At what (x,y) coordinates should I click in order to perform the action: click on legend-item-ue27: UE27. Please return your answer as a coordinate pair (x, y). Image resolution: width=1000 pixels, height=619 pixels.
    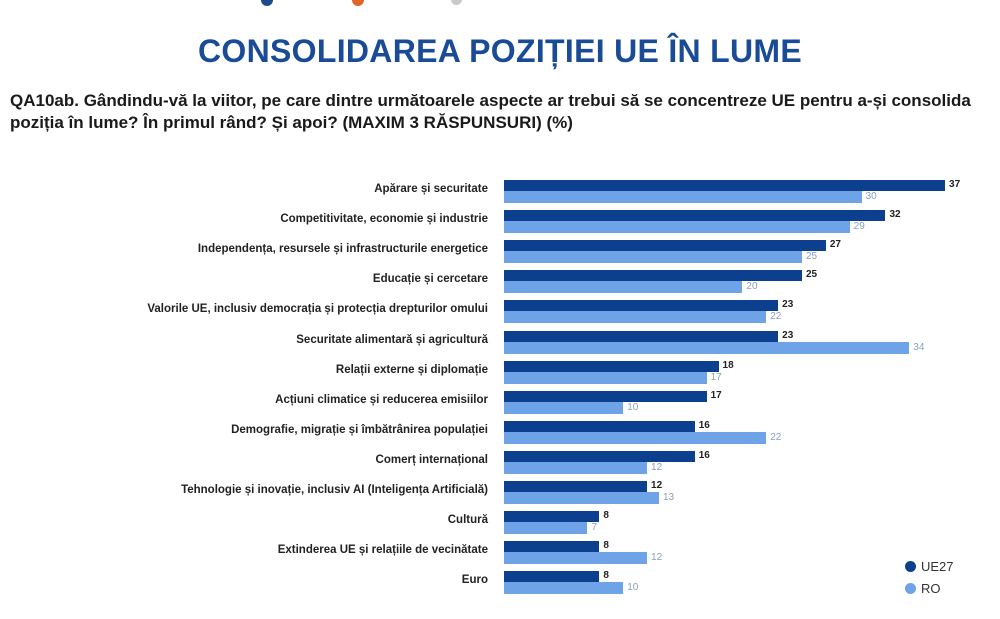
    Looking at the image, I should click on (929, 566).